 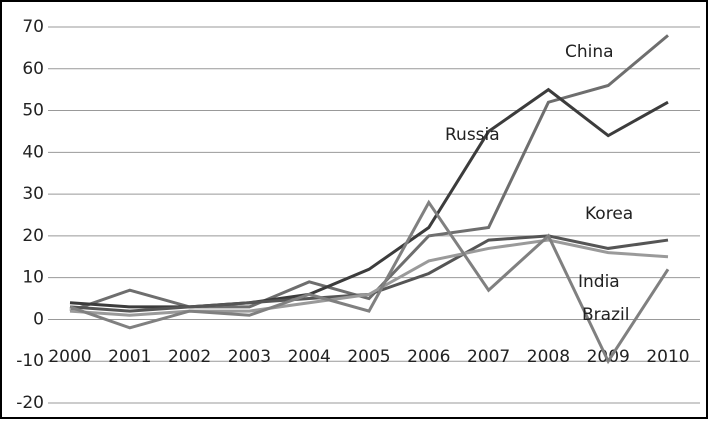 What do you see at coordinates (309, 357) in the screenshot?
I see `x-tick-label: 2004` at bounding box center [309, 357].